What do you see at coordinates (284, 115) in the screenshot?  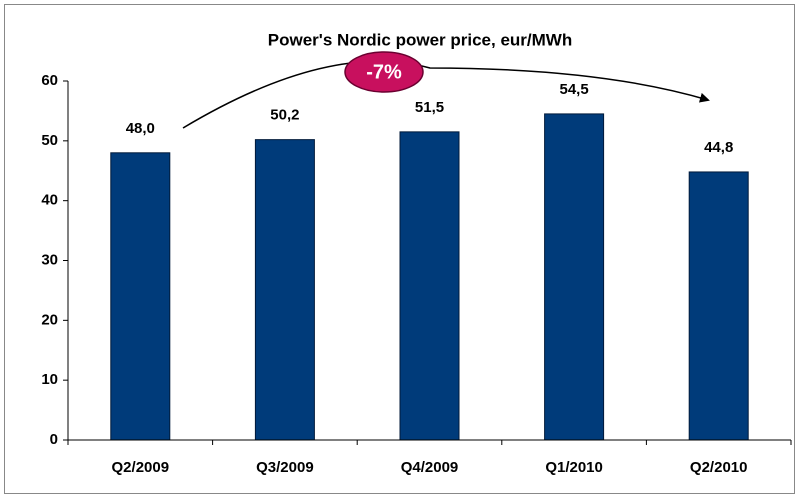 I see `data-label: 50,2` at bounding box center [284, 115].